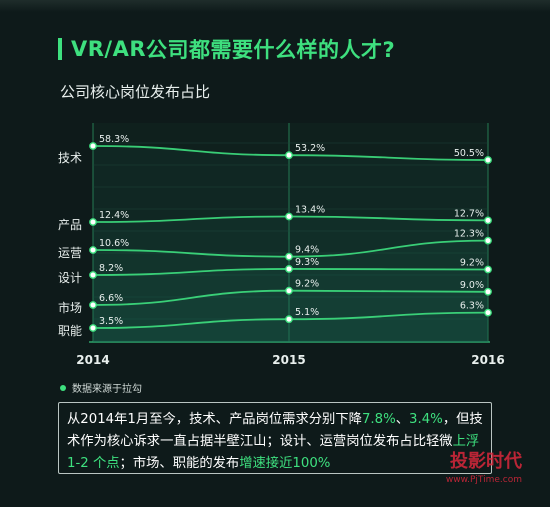  I want to click on summary-text-3: ，但技术作为核心诉求一直占据半壁江山；设计、运营岗位发布占比轻微, so click(275, 430).